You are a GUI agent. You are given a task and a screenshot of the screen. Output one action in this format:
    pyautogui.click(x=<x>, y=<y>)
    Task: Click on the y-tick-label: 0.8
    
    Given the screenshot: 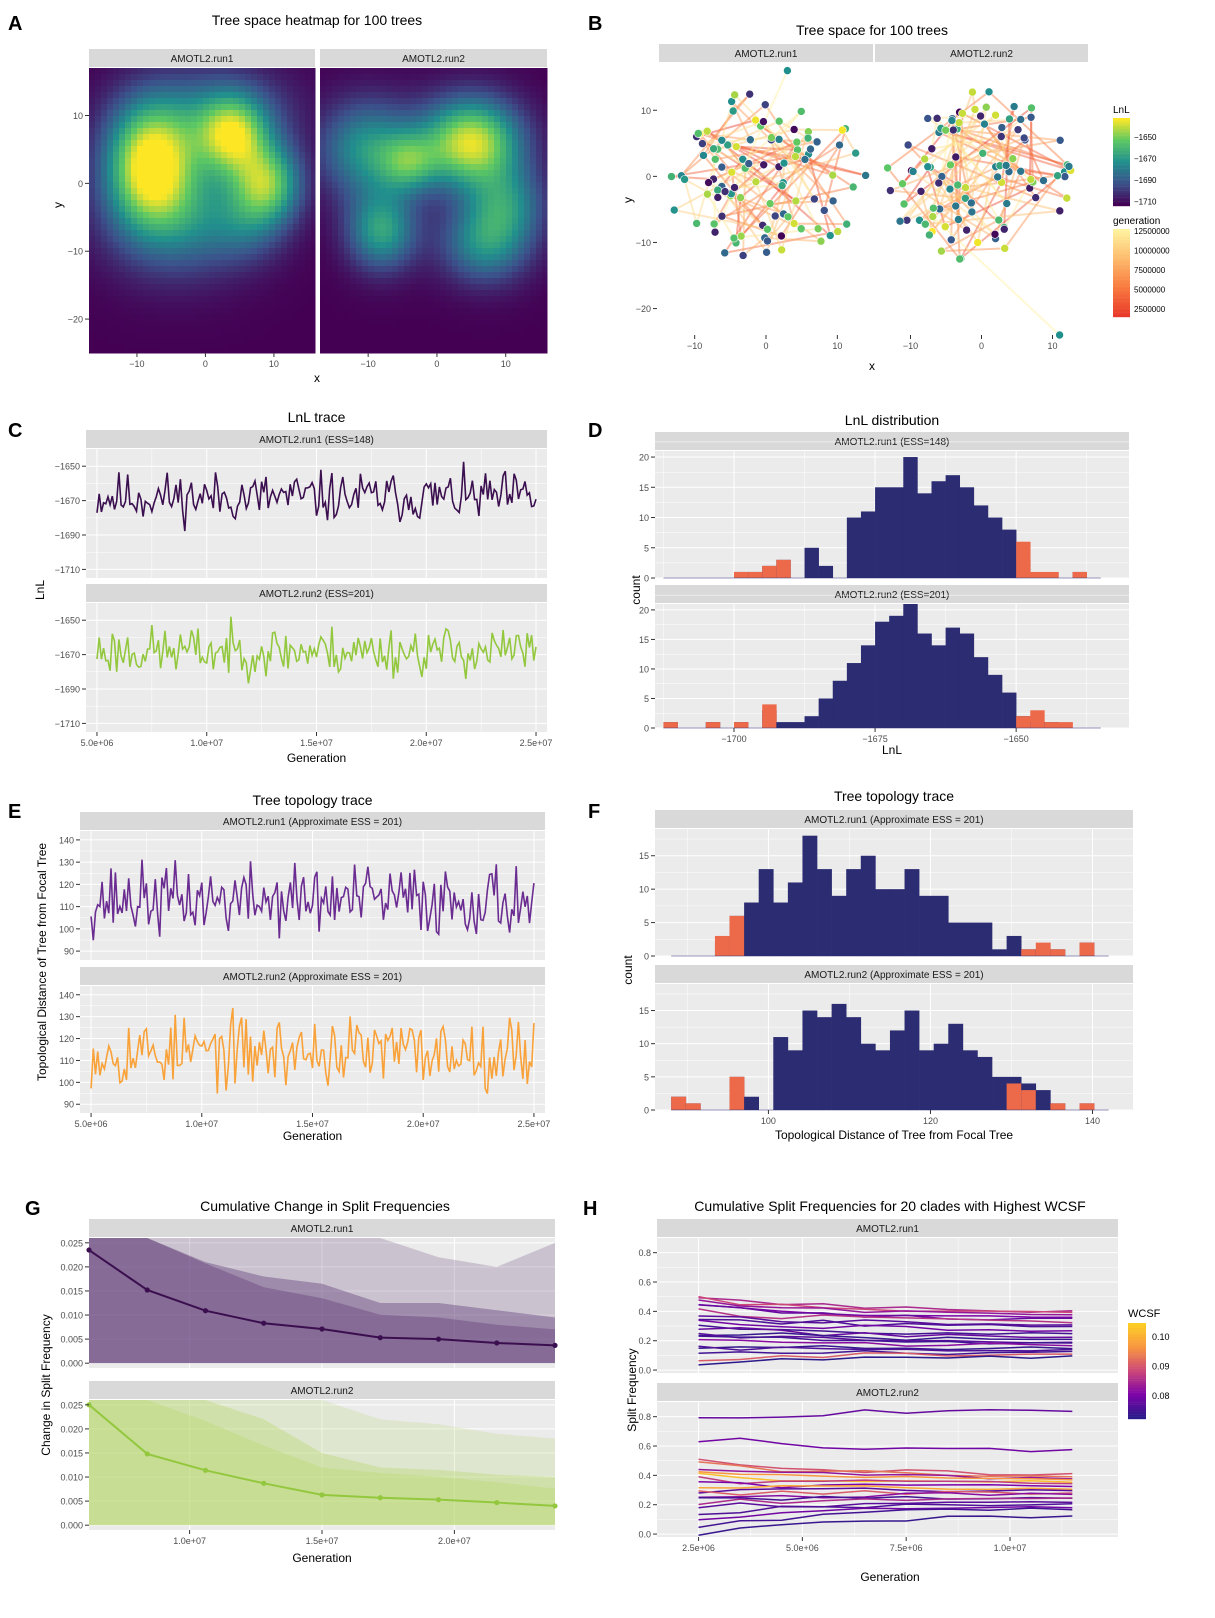 What is the action you would take?
    pyautogui.click(x=644, y=1253)
    